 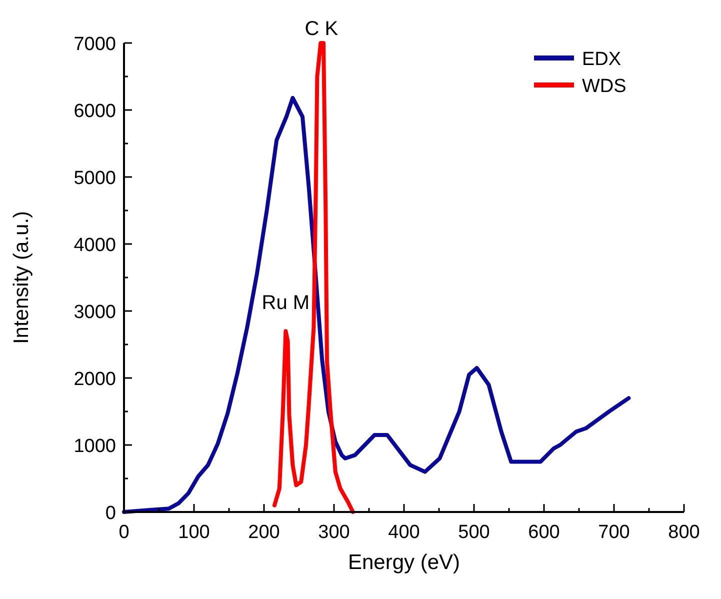 I want to click on y-tick-label: 0, so click(x=110, y=513).